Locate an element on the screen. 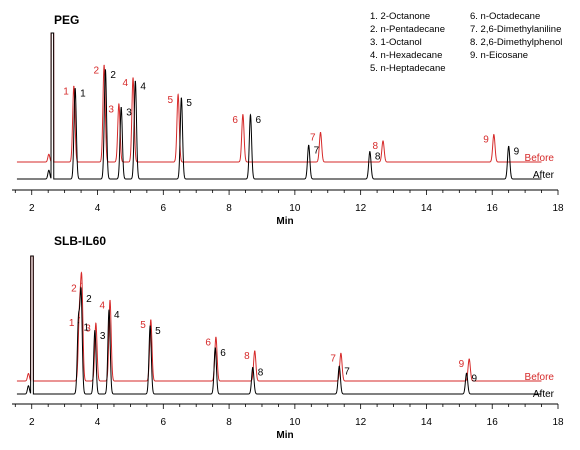 The width and height of the screenshot is (580, 450). x-tick-label: 12 is located at coordinates (361, 208).